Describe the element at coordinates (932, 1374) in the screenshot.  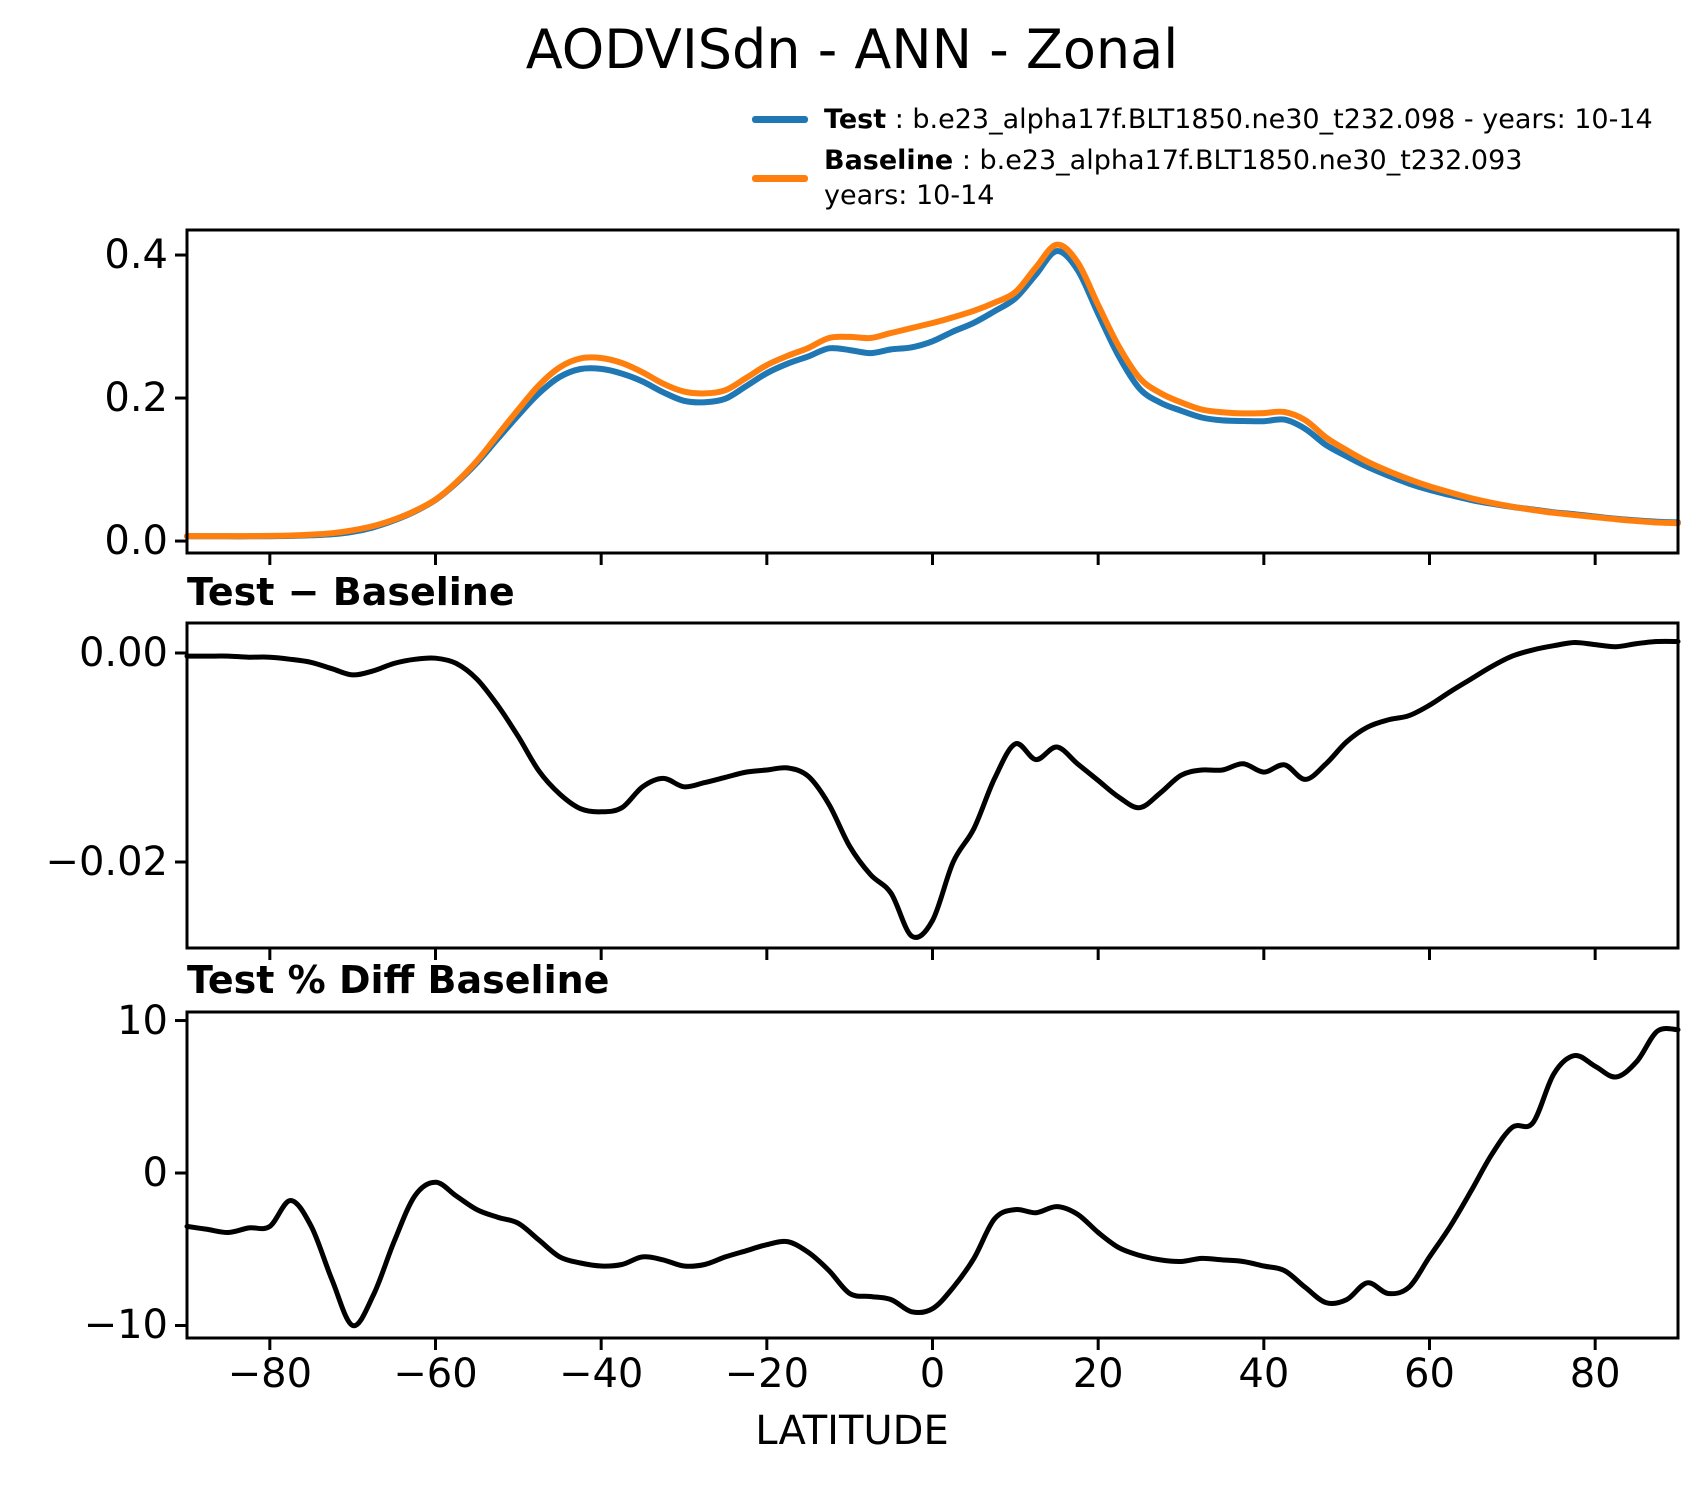
I see `x-tick-label: 0` at that location.